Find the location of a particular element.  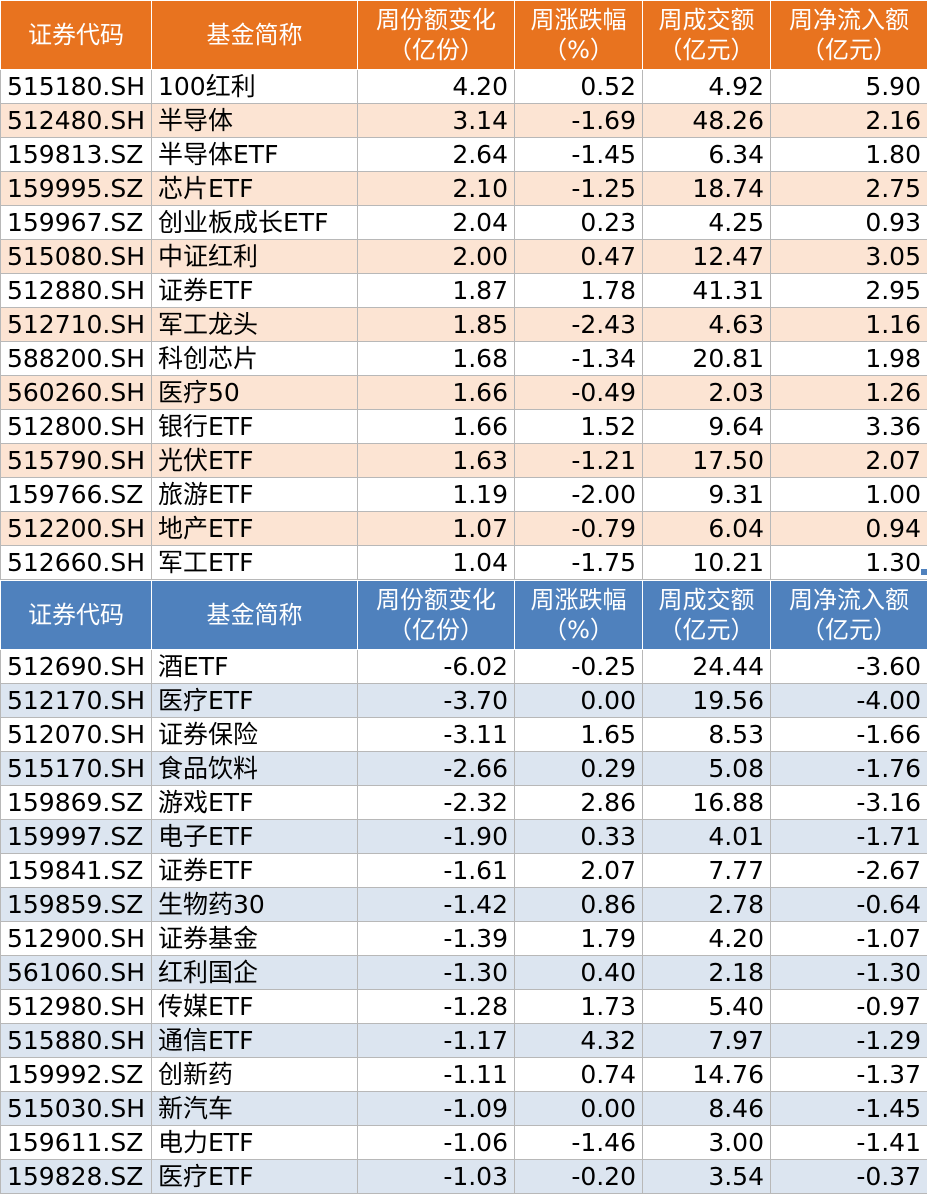

cell-name: 科创芯片 is located at coordinates (255, 359).